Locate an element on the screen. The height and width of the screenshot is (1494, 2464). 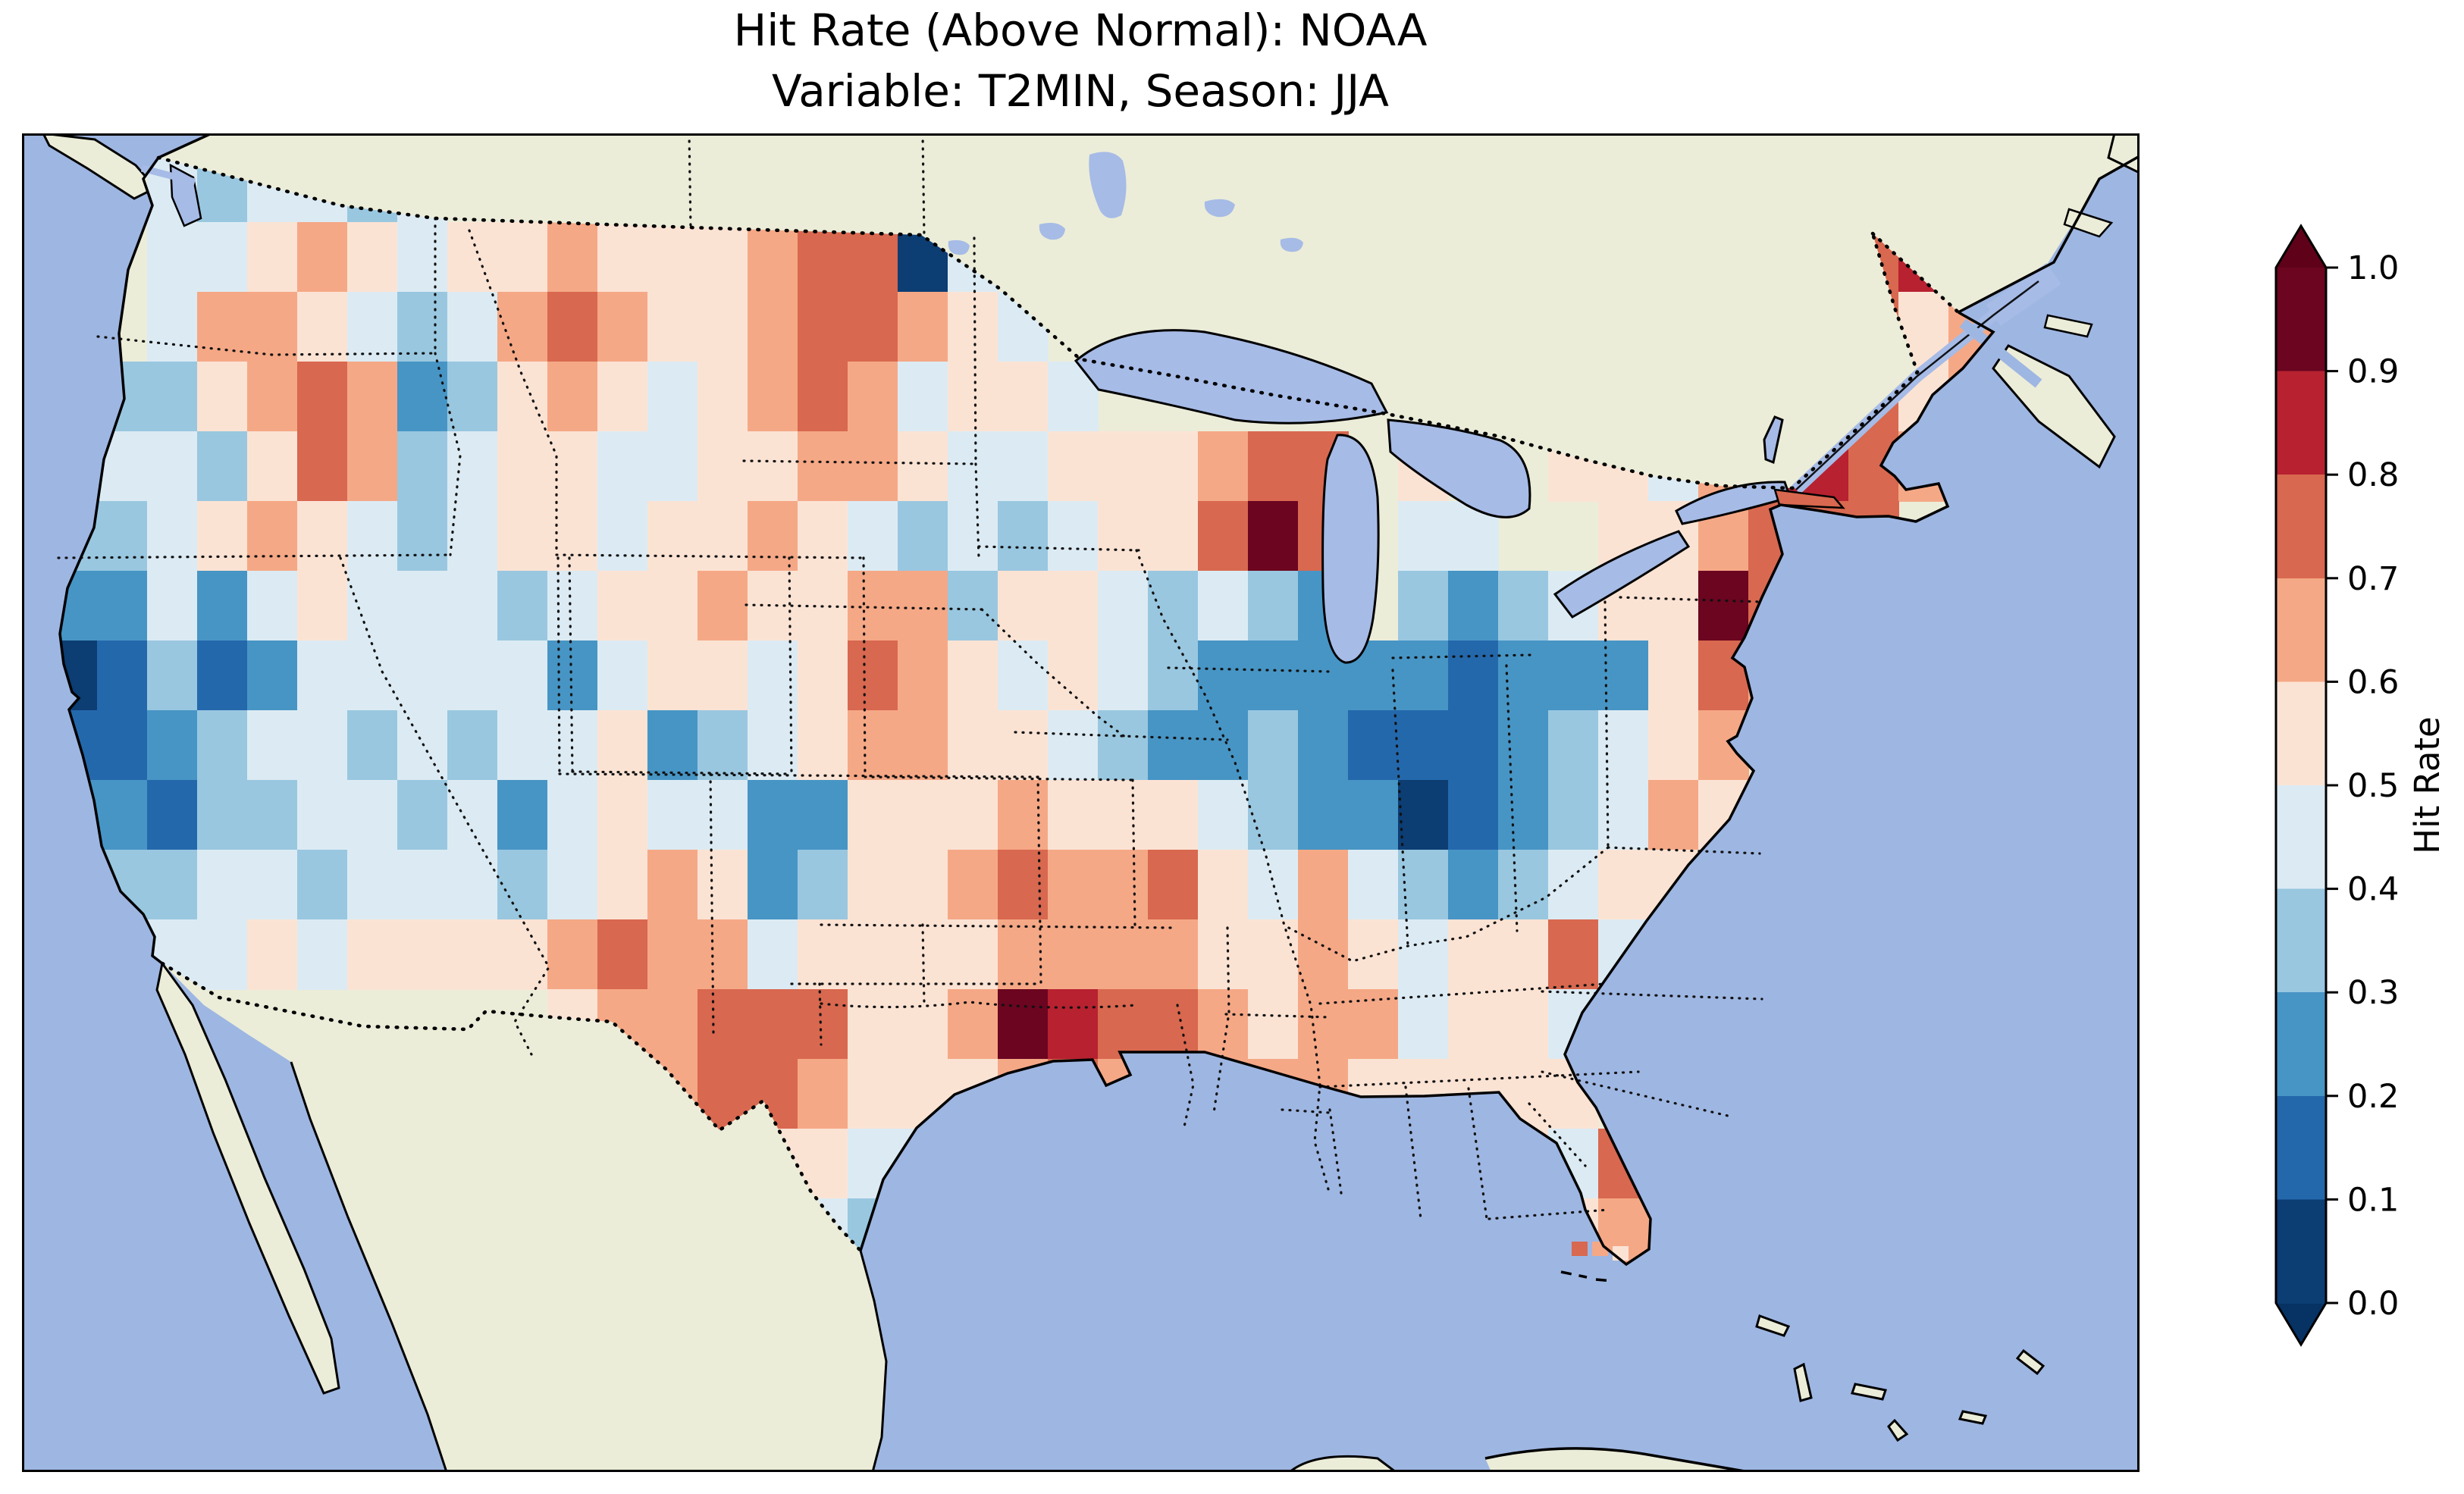
colorbar-tick-label: 0.7 is located at coordinates (2373, 579).